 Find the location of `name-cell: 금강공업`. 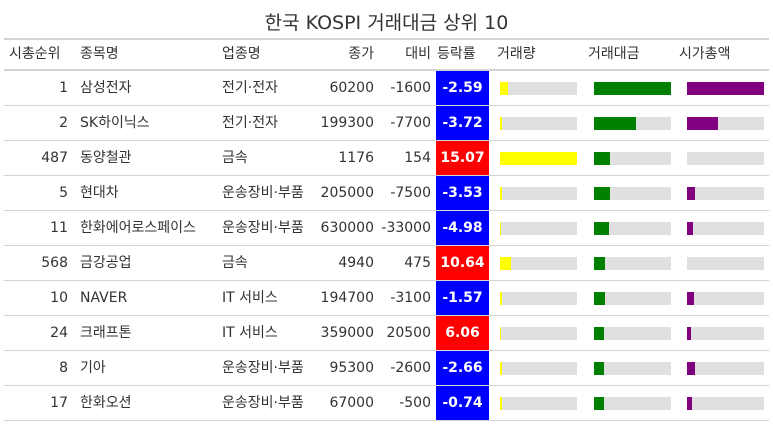

name-cell: 금강공업 is located at coordinates (106, 263).